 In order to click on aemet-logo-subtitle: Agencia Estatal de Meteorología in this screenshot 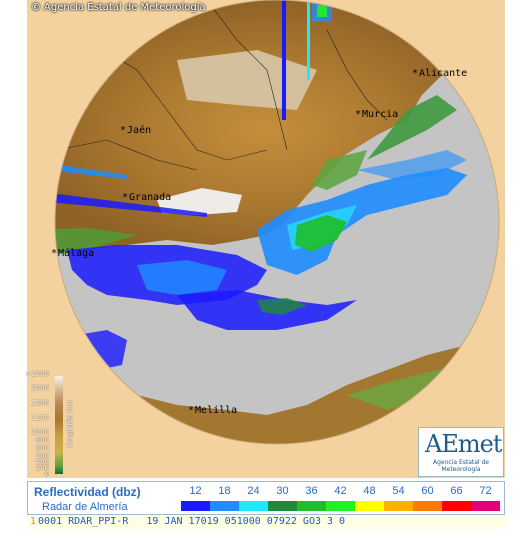, I will do `click(460, 466)`.